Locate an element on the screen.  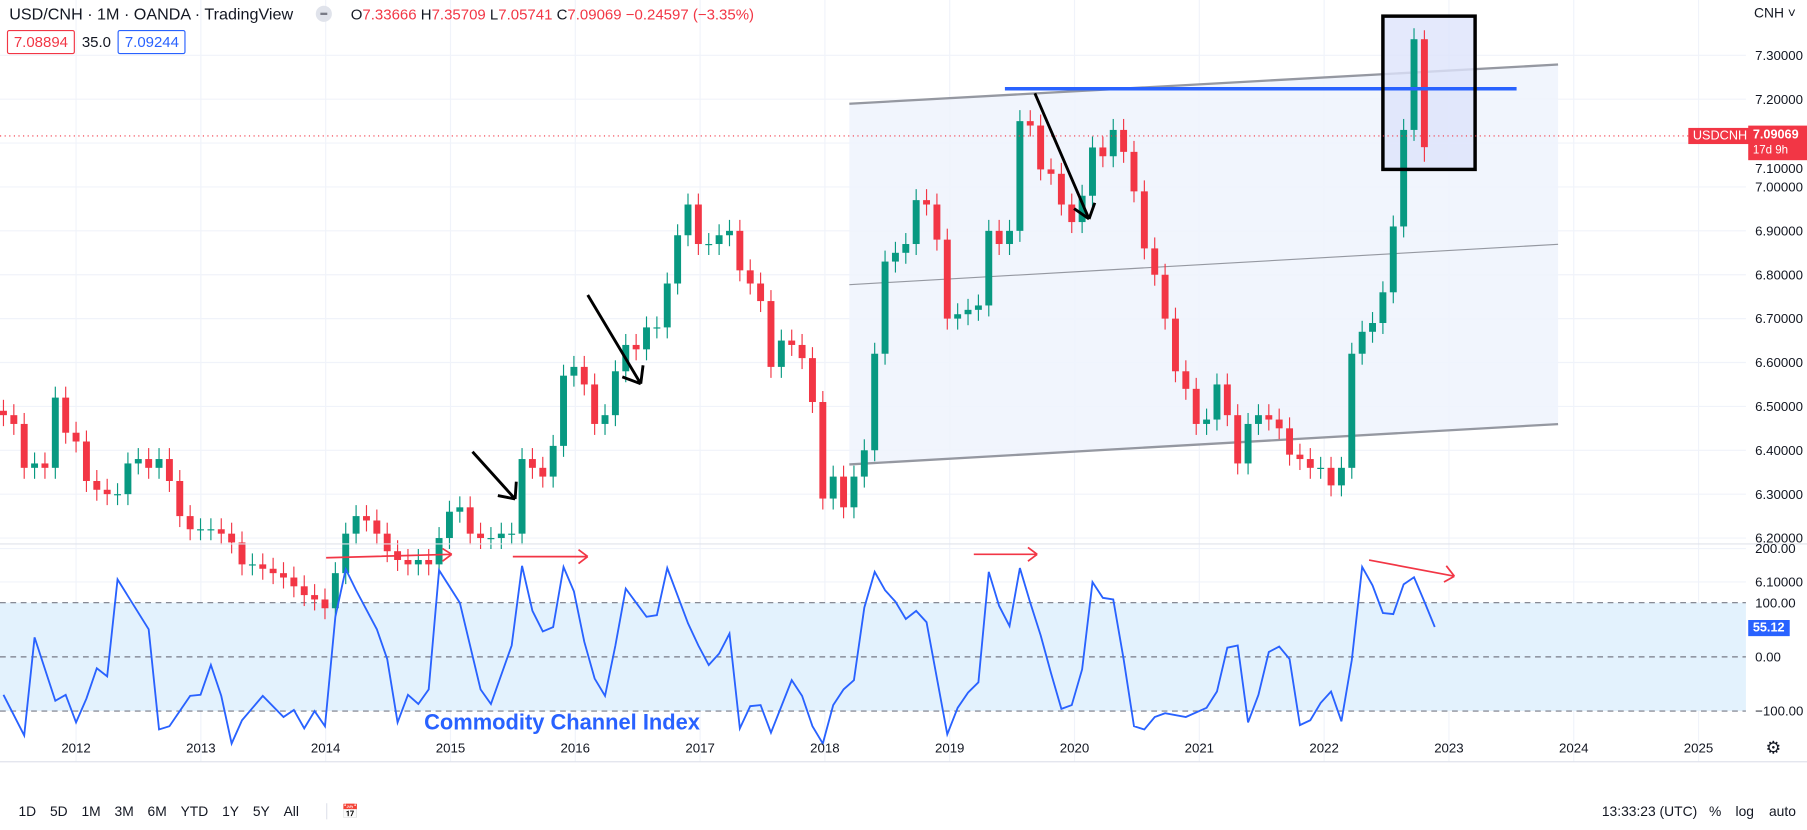
range-5y: 5Y is located at coordinates (261, 811).